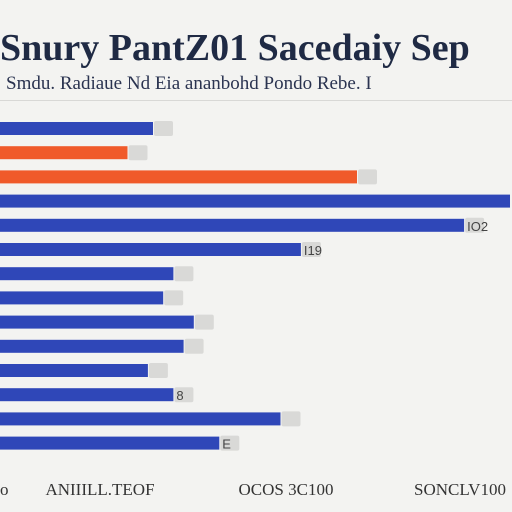 This screenshot has height=512, width=512. Describe the element at coordinates (291, 419) in the screenshot. I see `bar-13-value-box` at that location.